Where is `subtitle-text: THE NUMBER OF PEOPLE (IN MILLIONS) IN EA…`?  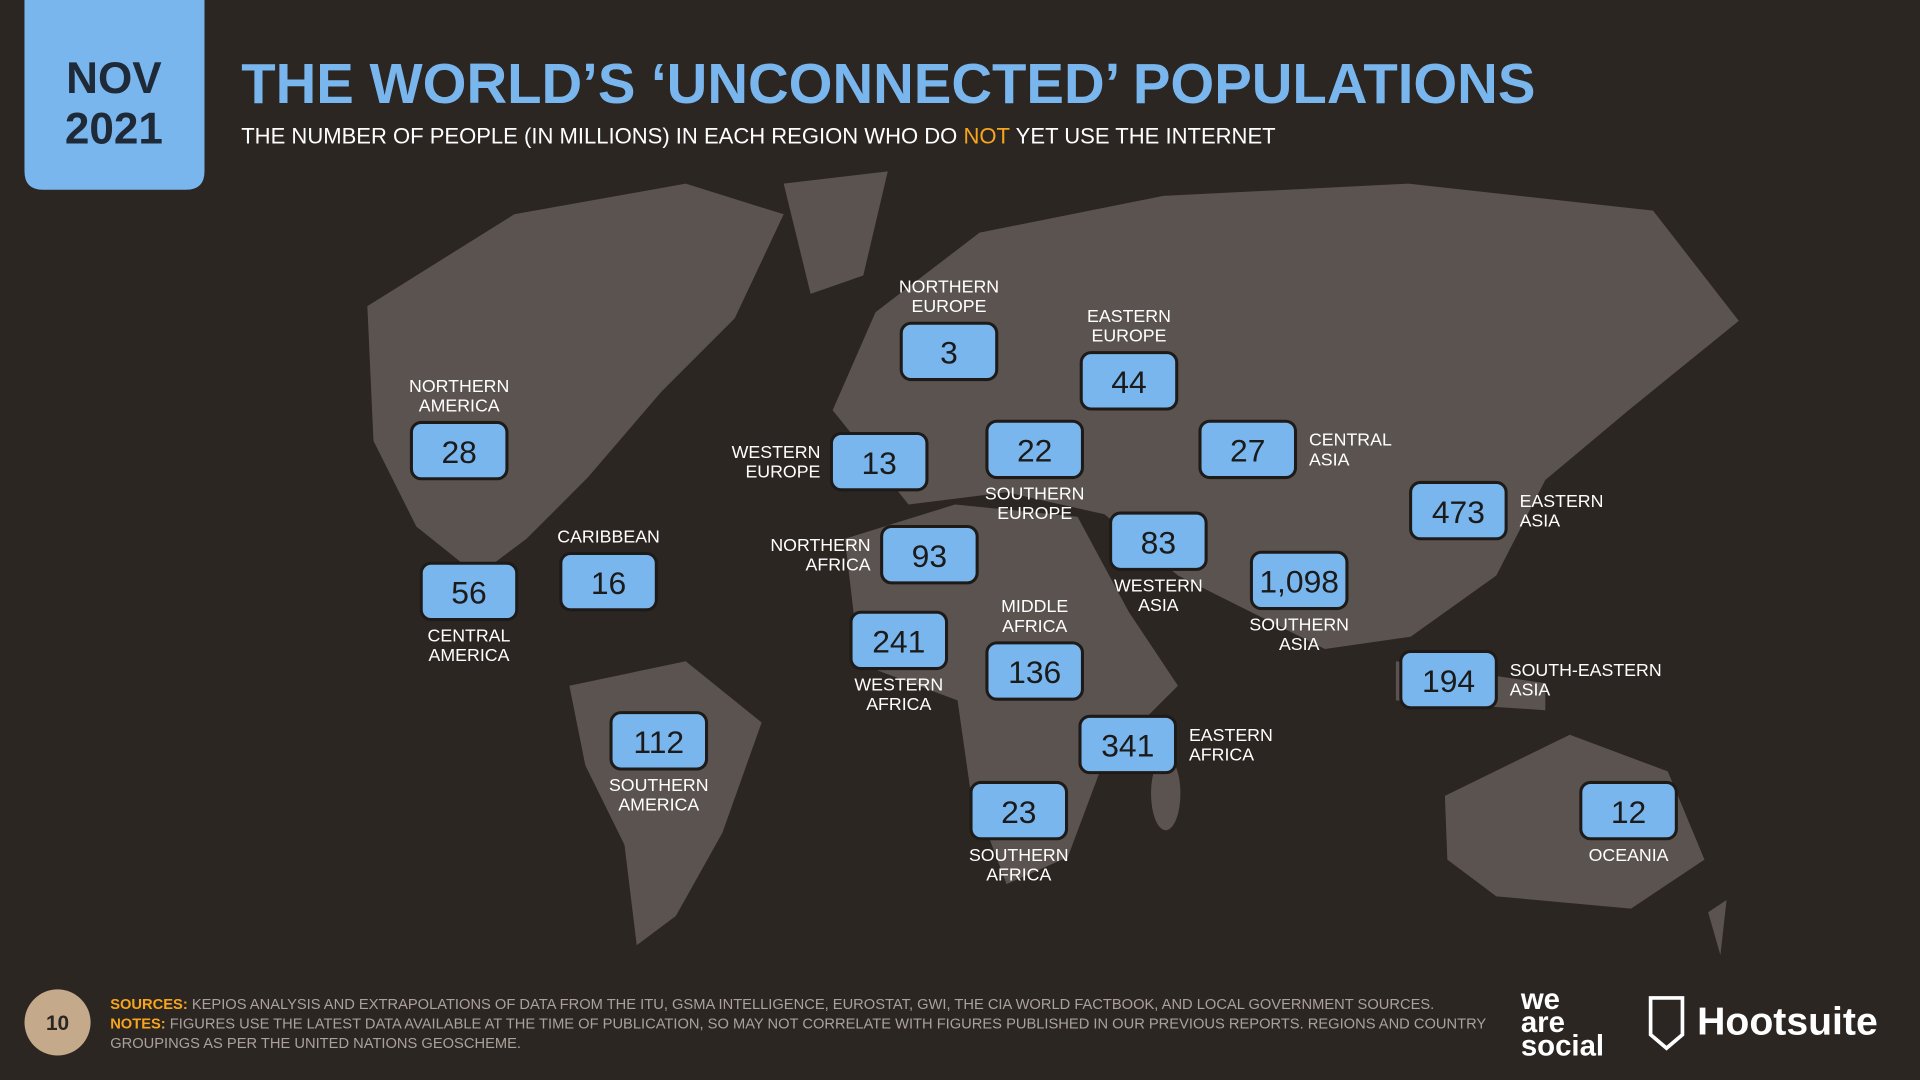
subtitle-text: THE NUMBER OF PEOPLE (IN MILLIONS) IN EA… is located at coordinates (602, 135).